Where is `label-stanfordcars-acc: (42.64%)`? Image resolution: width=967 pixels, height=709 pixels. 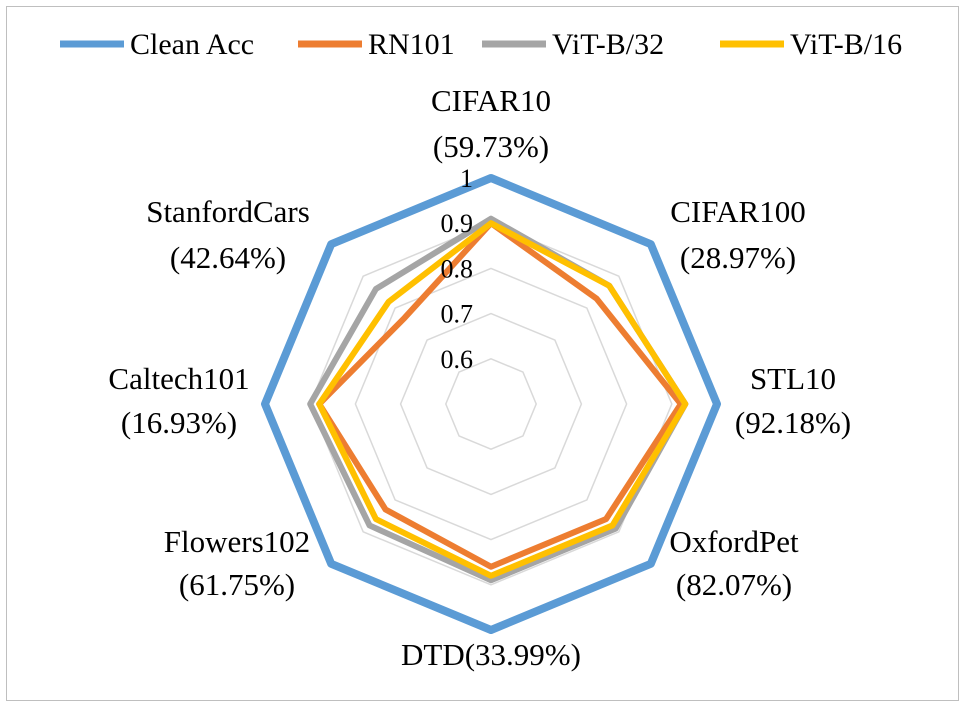 label-stanfordcars-acc: (42.64%) is located at coordinates (228, 257).